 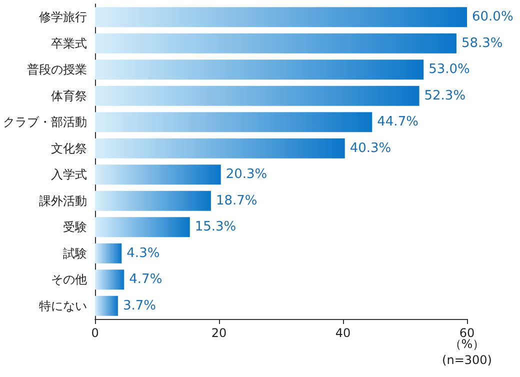 I want to click on data-label: 53.0%, so click(x=449, y=70).